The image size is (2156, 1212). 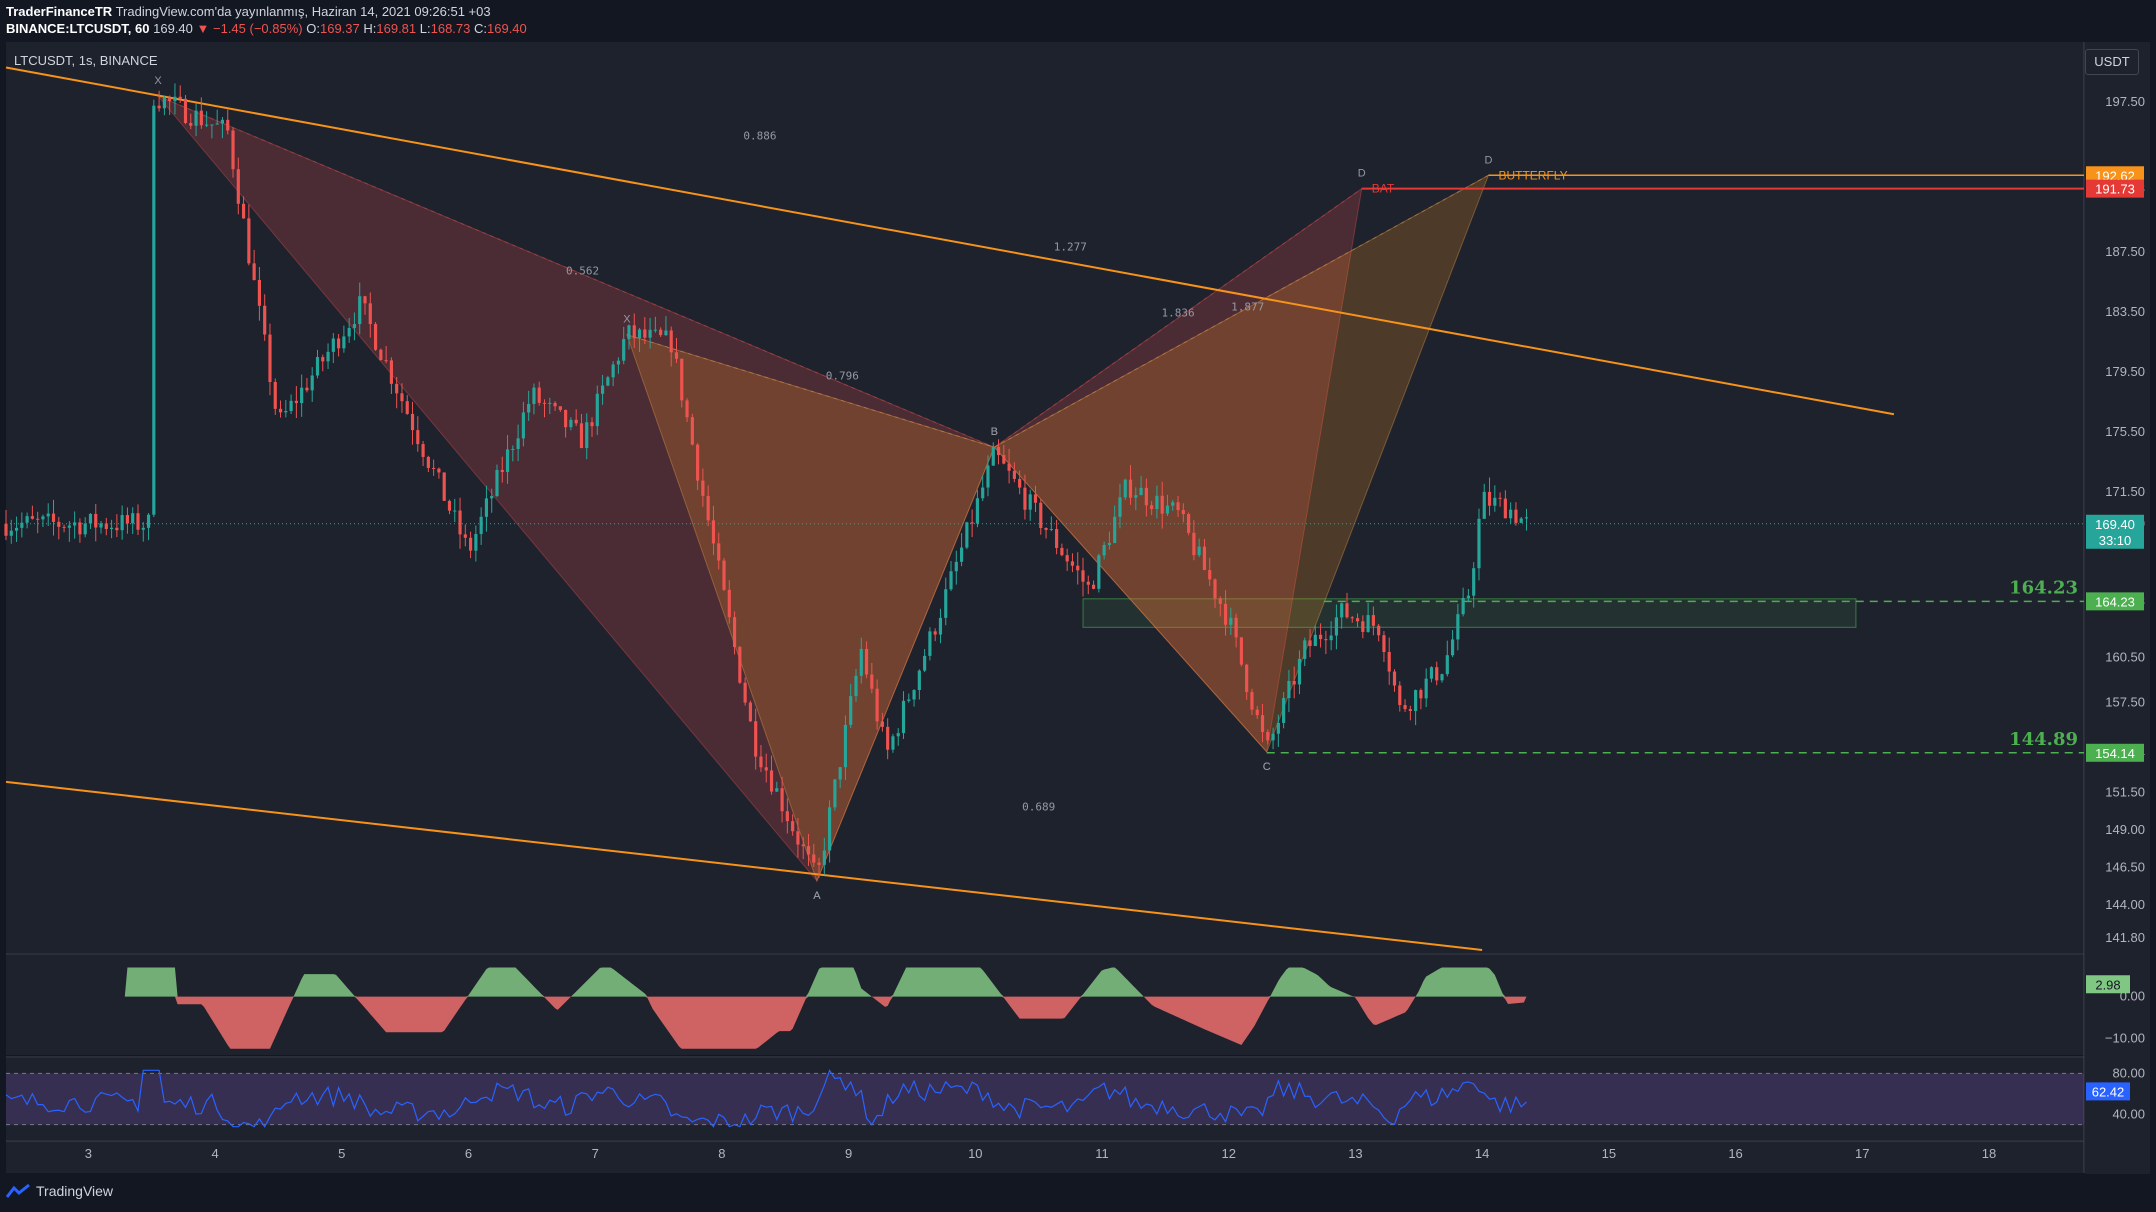 I want to click on harmonic-ratio-label: 0.562, so click(x=582, y=271).